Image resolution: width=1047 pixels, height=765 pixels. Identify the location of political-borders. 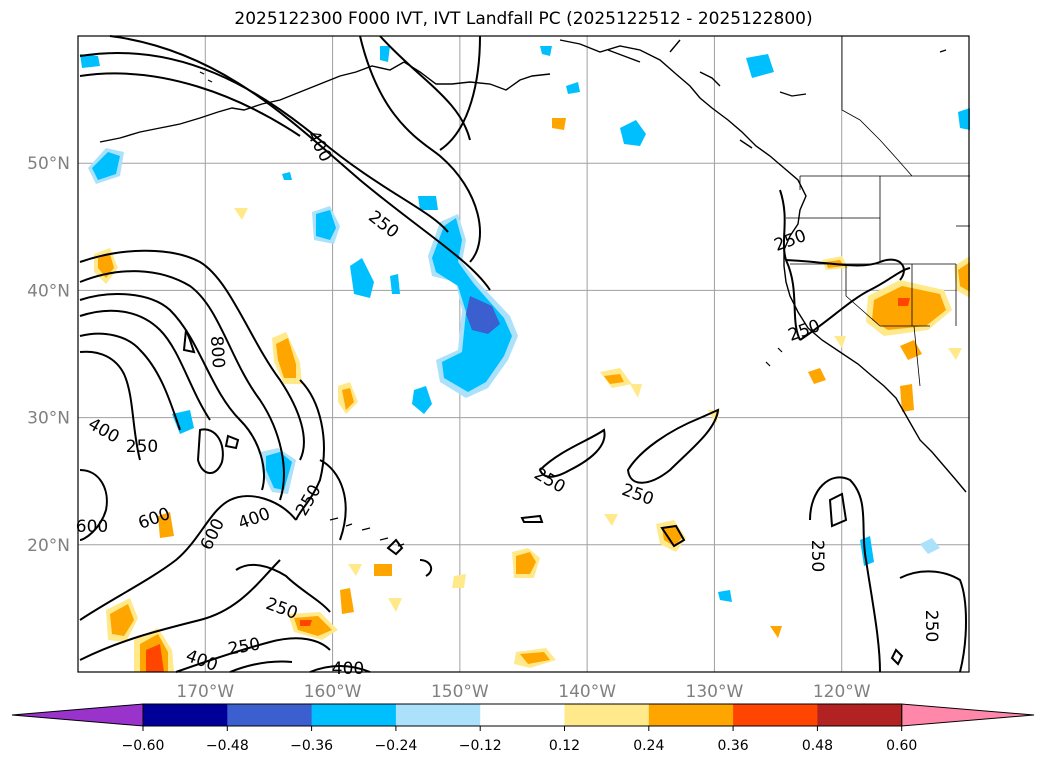
(878, 211).